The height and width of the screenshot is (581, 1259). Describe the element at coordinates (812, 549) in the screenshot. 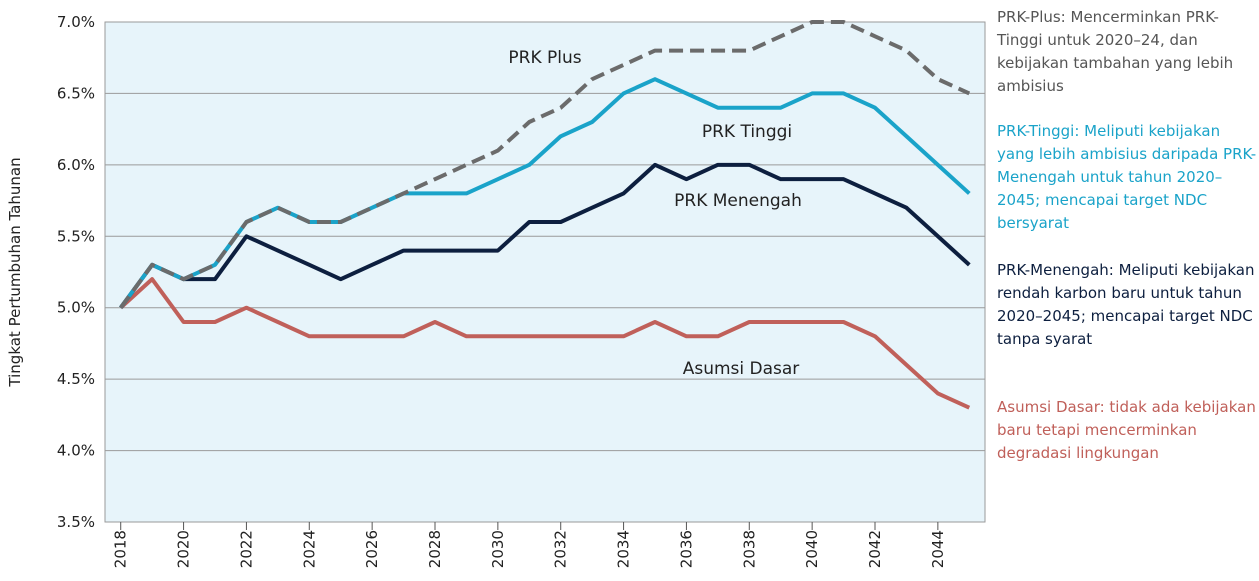

I see `x-tick-label: 2040` at that location.